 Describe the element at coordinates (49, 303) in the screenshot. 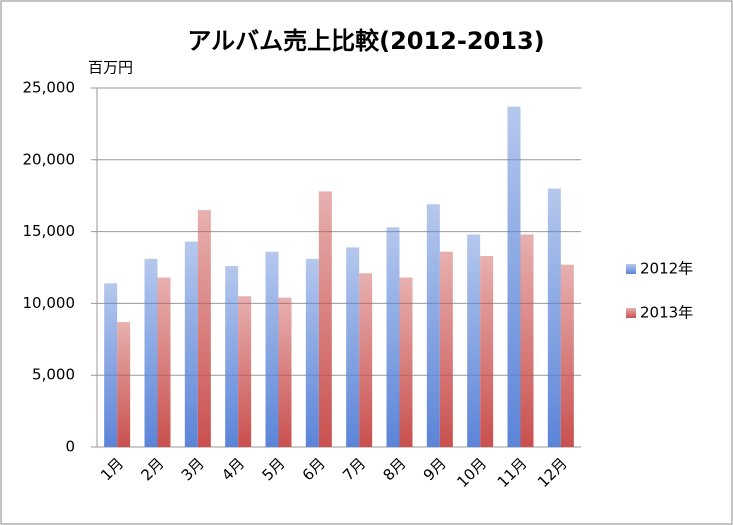

I see `y-tick-label: 10,000` at that location.